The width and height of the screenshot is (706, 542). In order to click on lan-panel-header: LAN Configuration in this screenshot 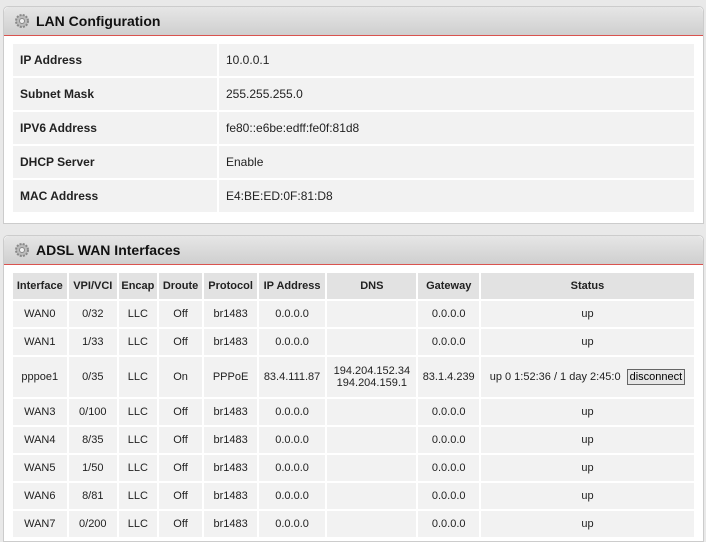, I will do `click(353, 21)`.